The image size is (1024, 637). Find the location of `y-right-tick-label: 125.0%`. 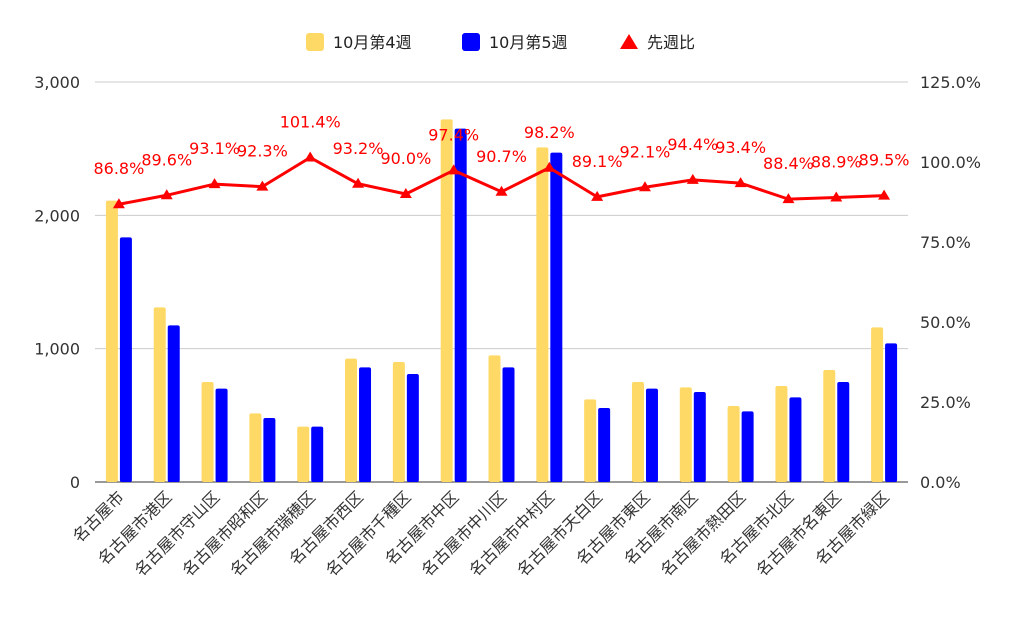

y-right-tick-label: 125.0% is located at coordinates (950, 82).